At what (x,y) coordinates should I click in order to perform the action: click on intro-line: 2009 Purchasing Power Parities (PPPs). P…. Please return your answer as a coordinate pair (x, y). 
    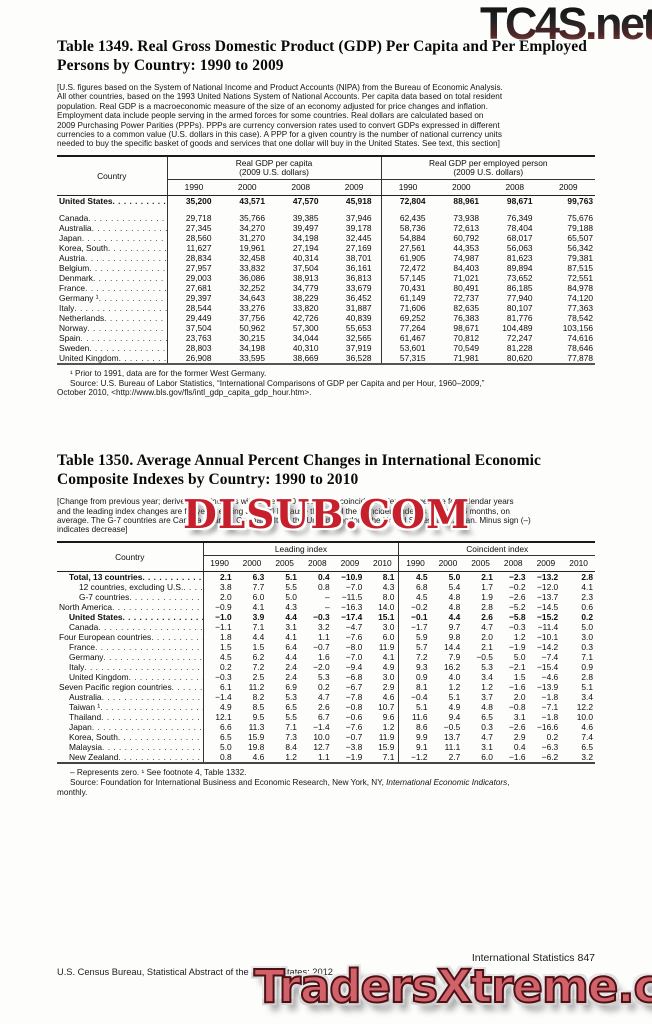
    Looking at the image, I should click on (278, 125).